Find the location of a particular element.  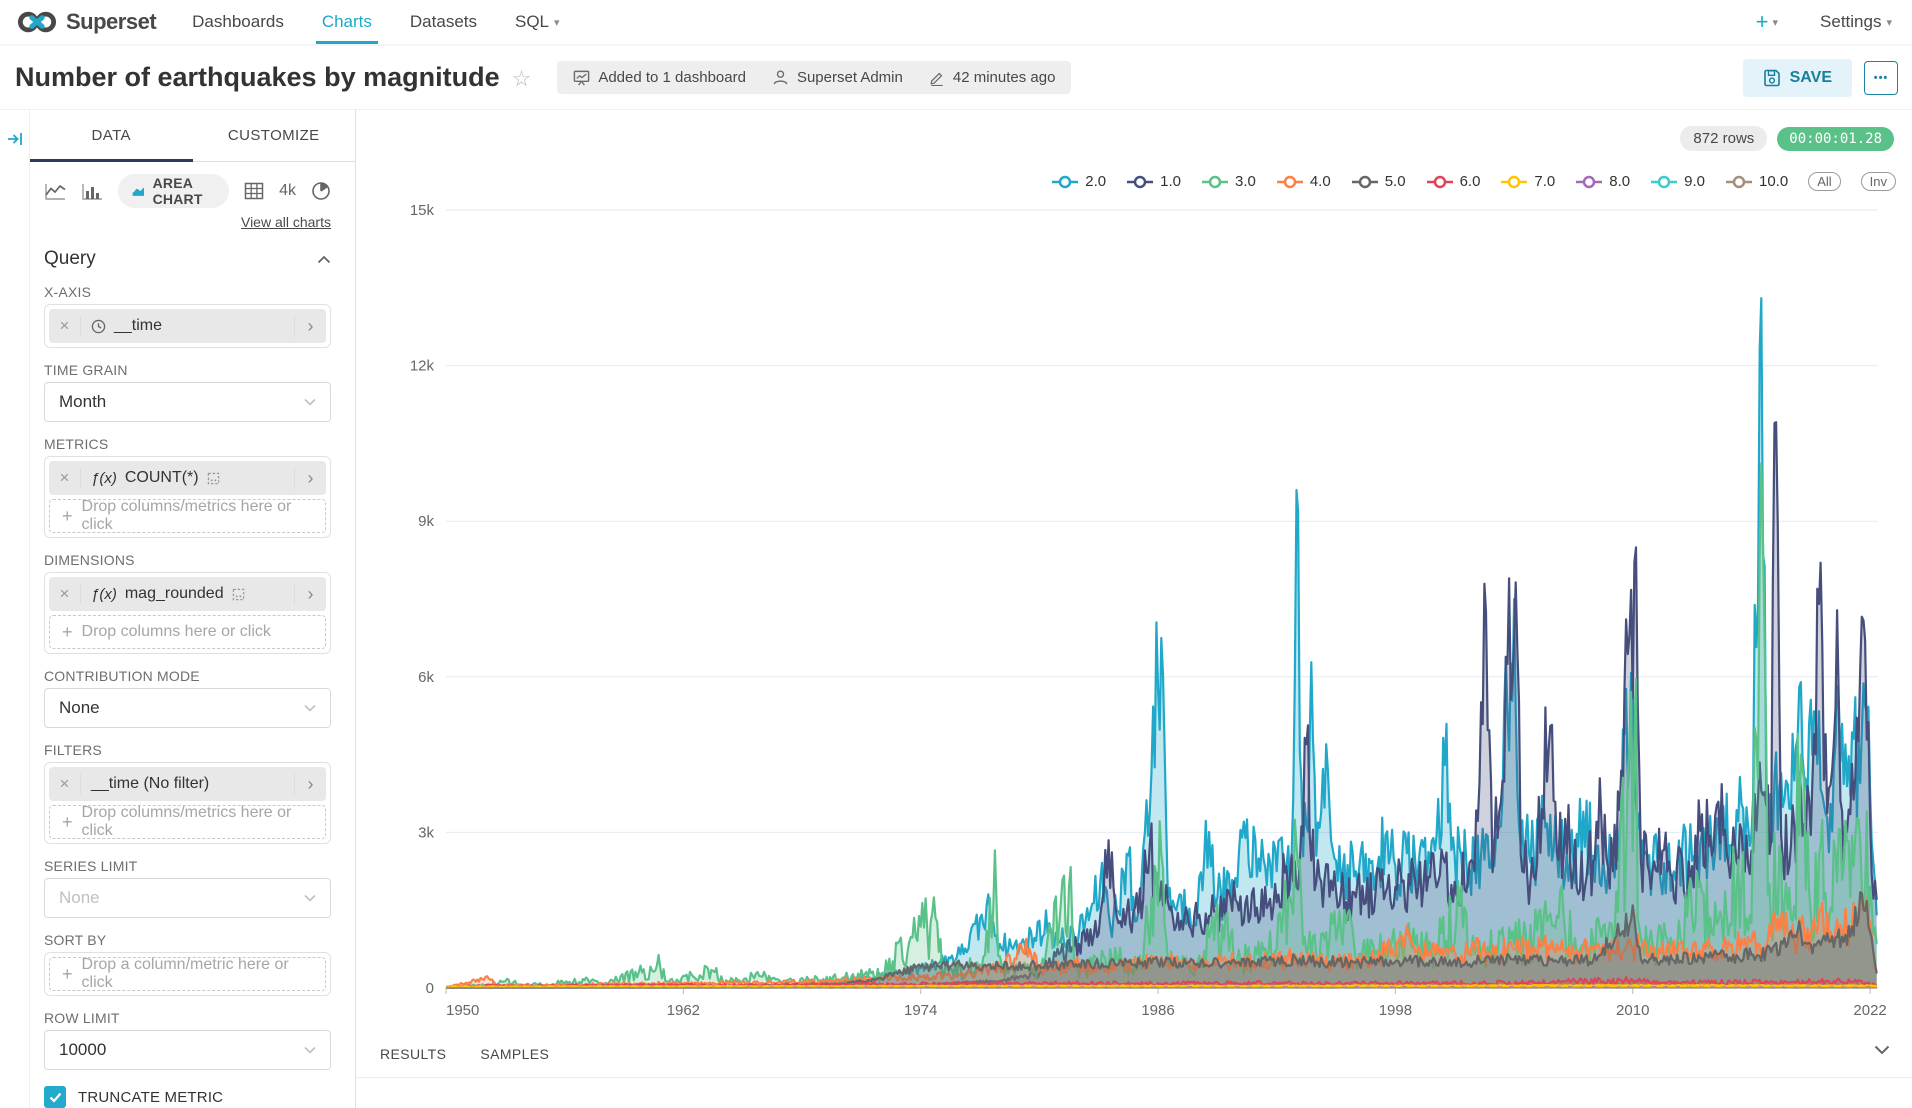

legend-item-9.0: 9.0 is located at coordinates (1677, 181).